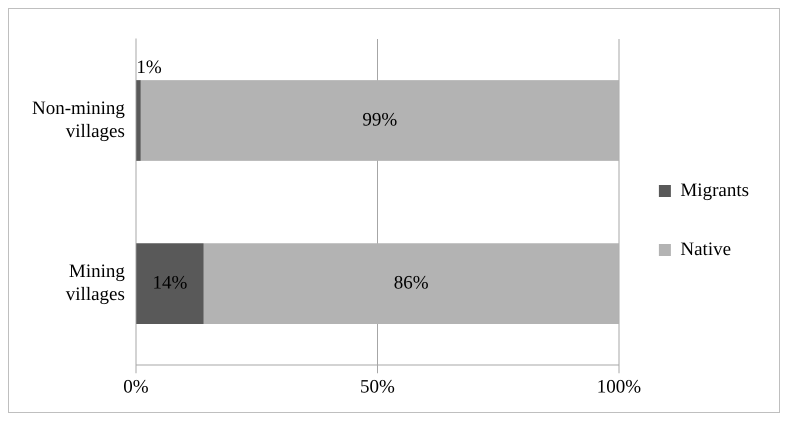  I want to click on legend-label: Migrants, so click(715, 190).